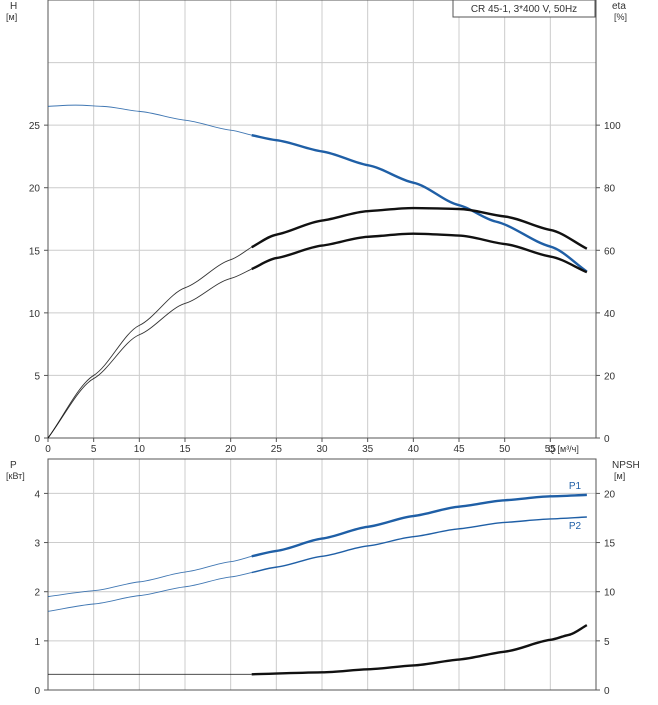 This screenshot has width=658, height=705. Describe the element at coordinates (610, 189) in the screenshot. I see `right-tick-label: 80` at that location.